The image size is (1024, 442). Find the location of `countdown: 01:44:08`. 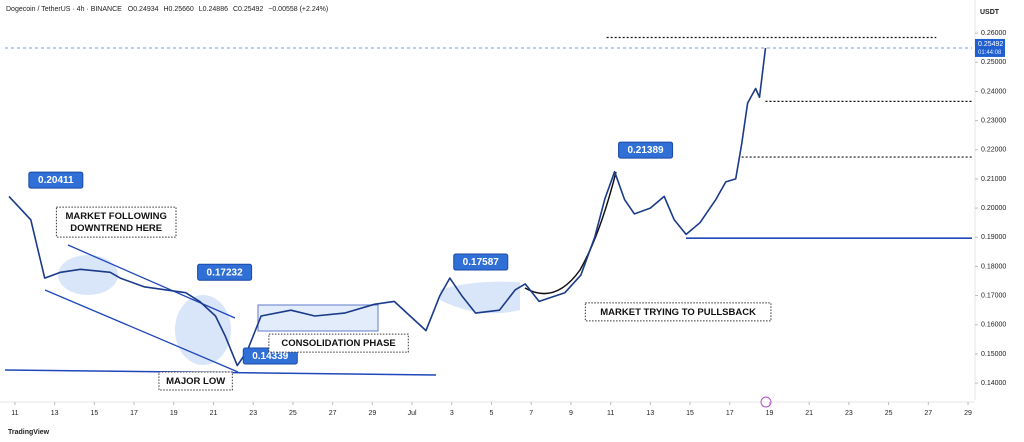

countdown: 01:44:08 is located at coordinates (990, 53).